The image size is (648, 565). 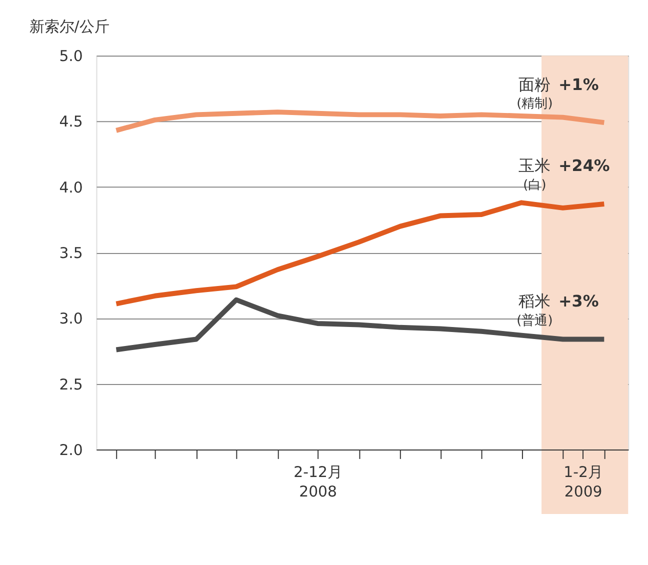 What do you see at coordinates (534, 300) in the screenshot?
I see `series-label: 稻米` at bounding box center [534, 300].